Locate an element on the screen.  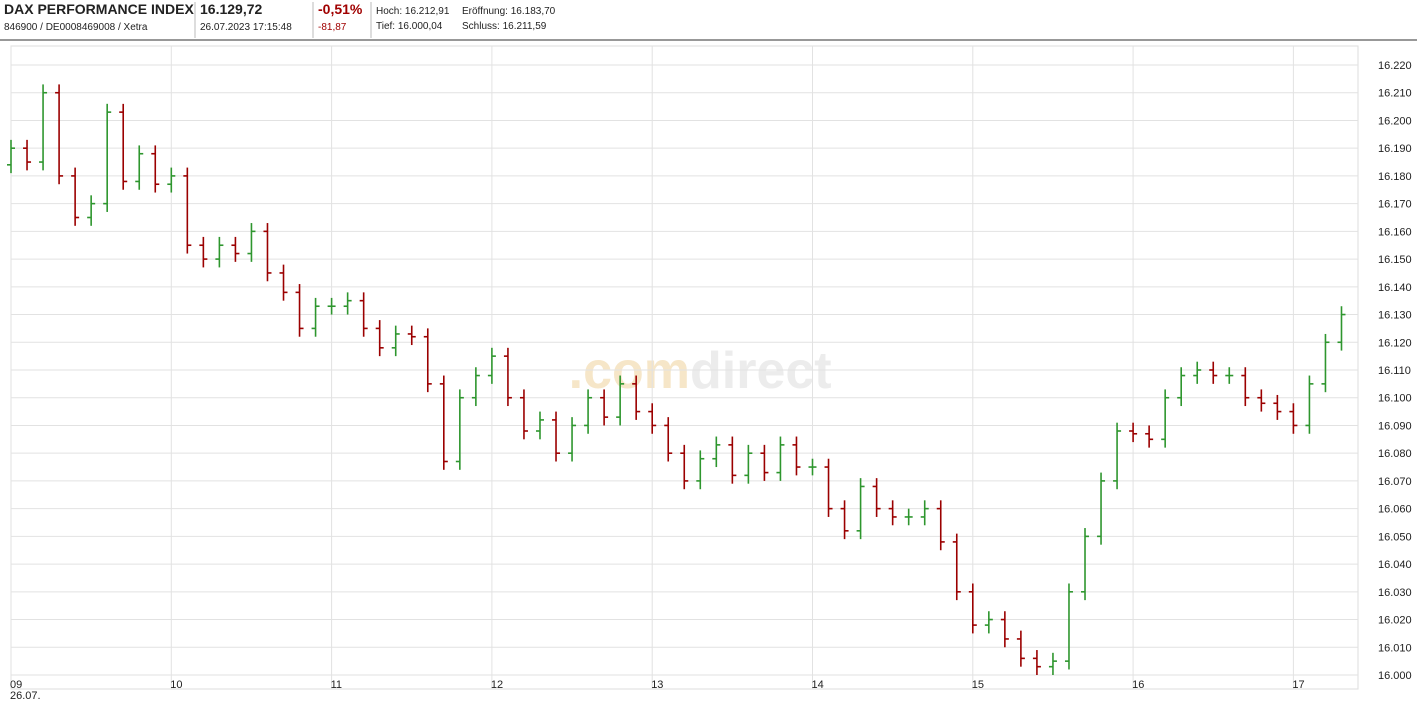
y-tick-label: 16.020 is located at coordinates (1395, 621).